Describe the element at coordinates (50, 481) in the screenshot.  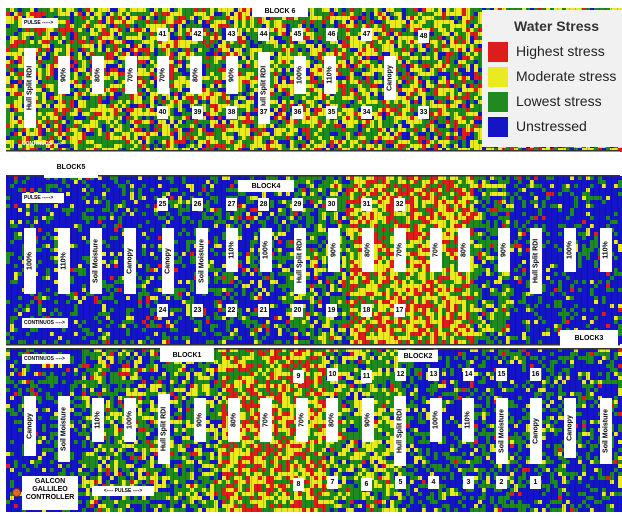
I see `controller-line1: GALCON` at that location.